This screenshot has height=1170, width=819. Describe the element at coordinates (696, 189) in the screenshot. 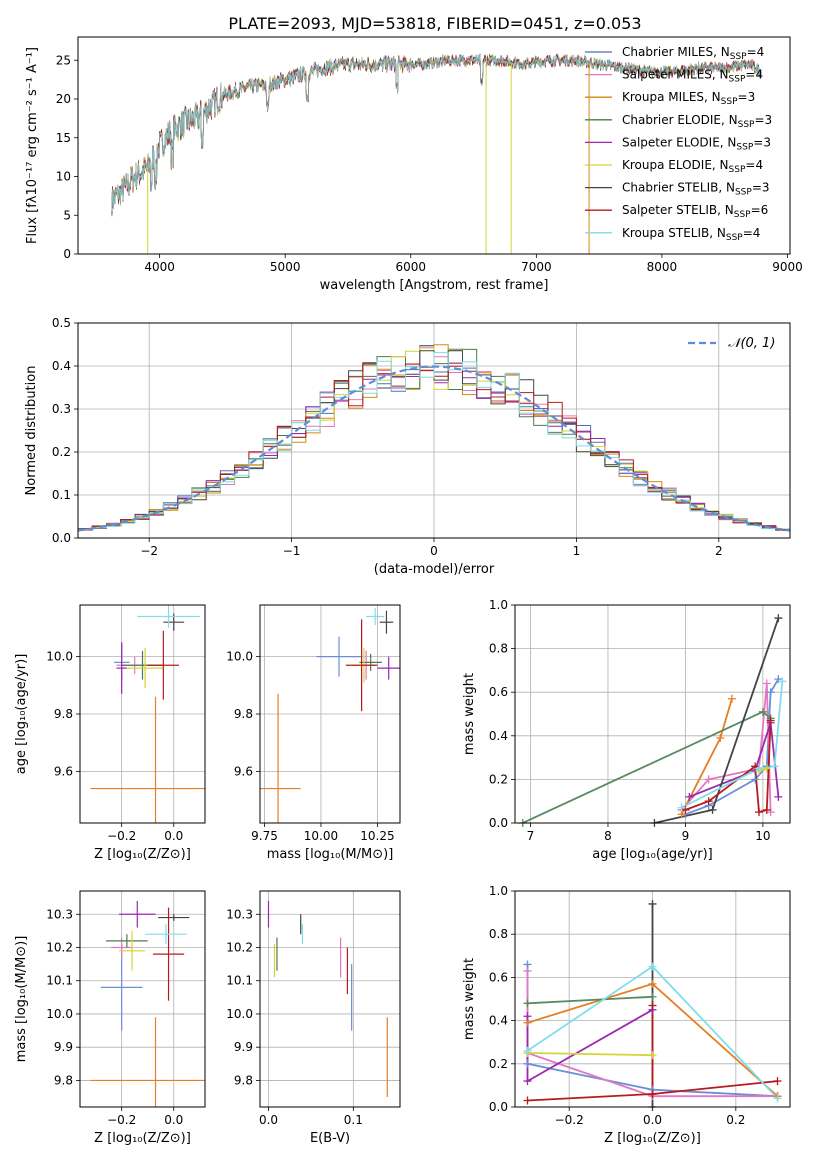

I see `legend-label: Chabrier STELIB, NSSP=3` at that location.